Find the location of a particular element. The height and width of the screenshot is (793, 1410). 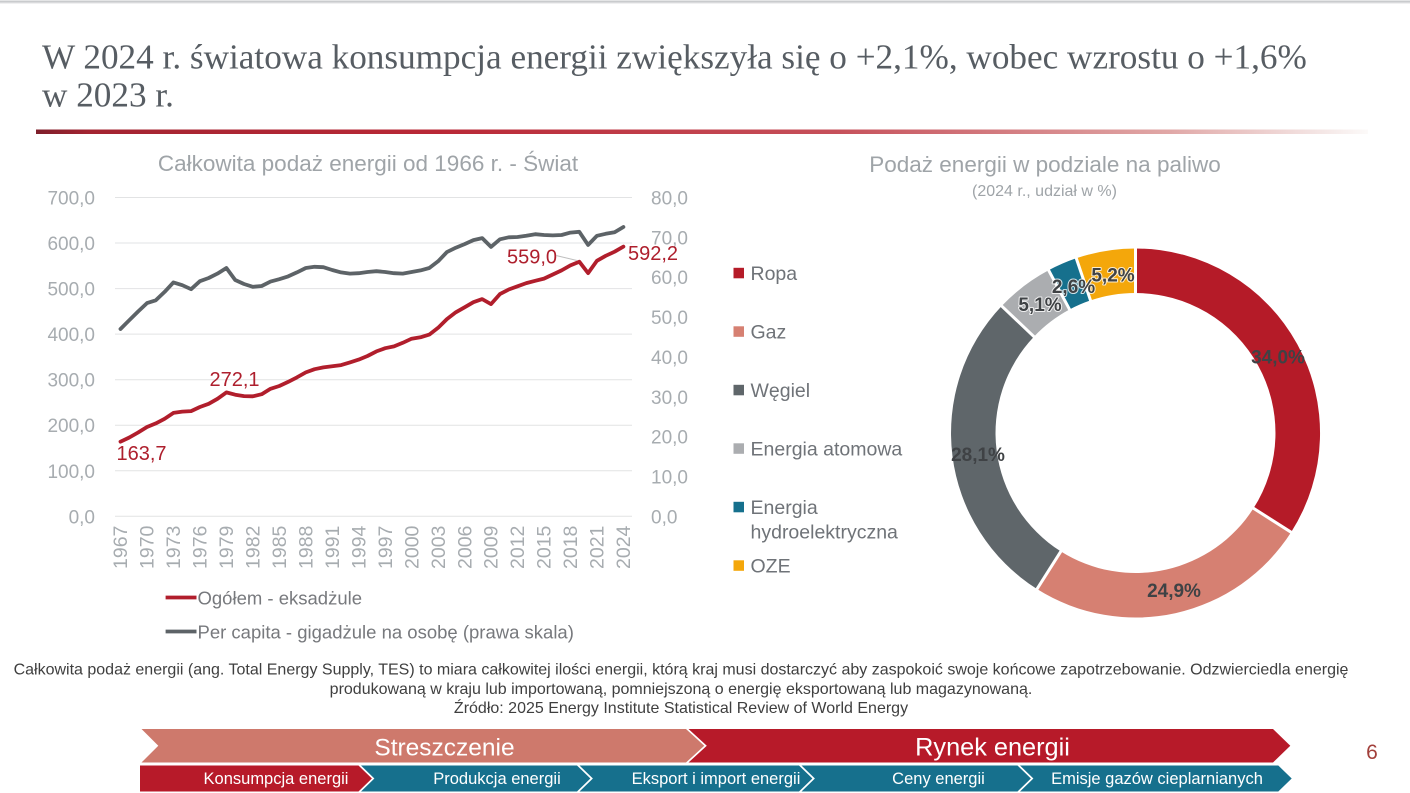

svg-text: 400,0 is located at coordinates (71, 335).